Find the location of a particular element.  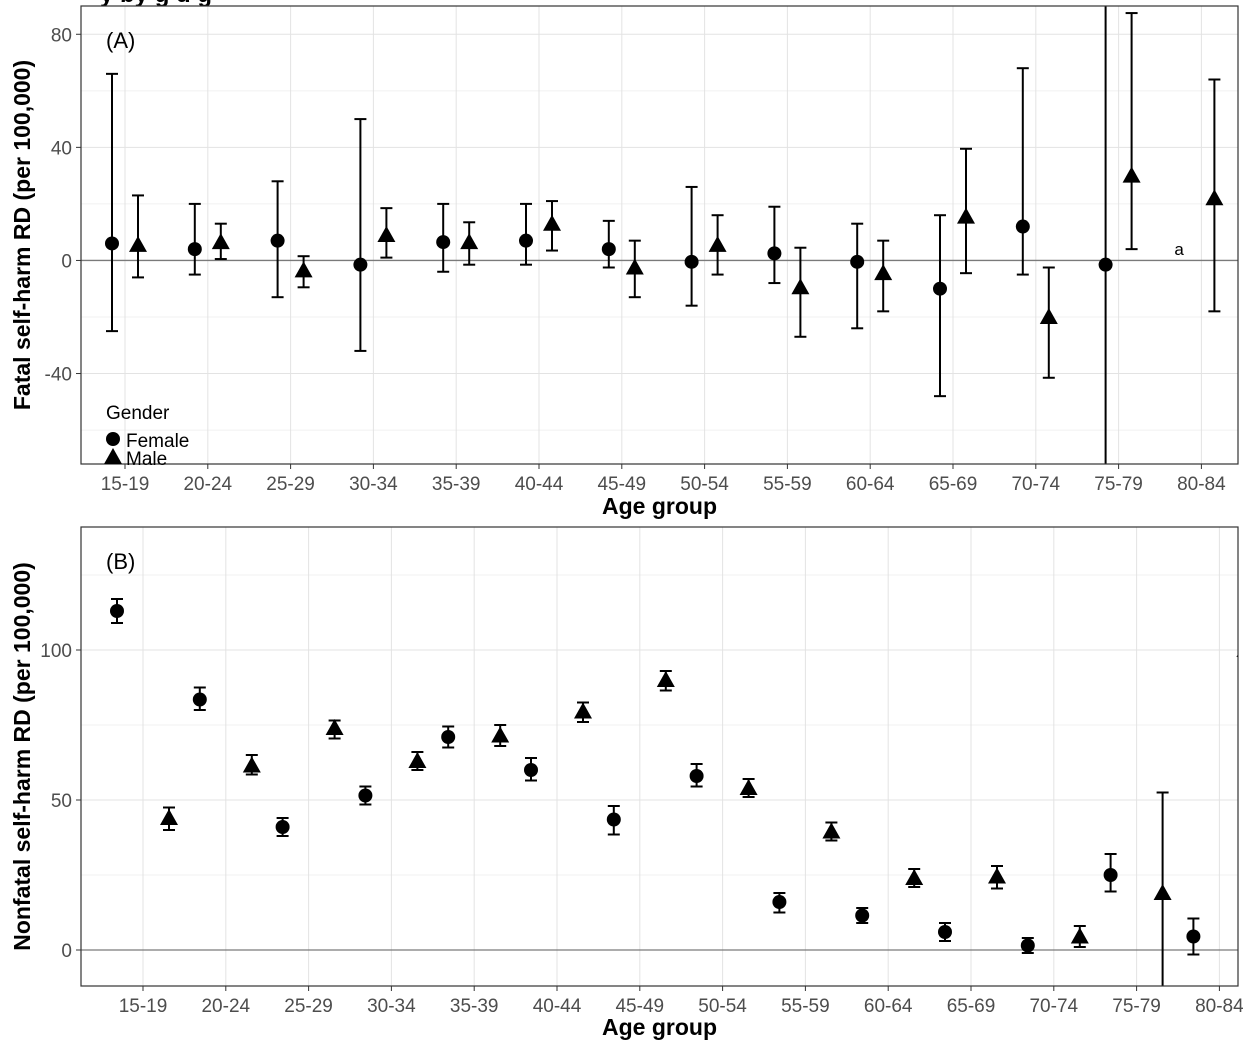

x-tick-label: 70-74 is located at coordinates (1053, 1006).